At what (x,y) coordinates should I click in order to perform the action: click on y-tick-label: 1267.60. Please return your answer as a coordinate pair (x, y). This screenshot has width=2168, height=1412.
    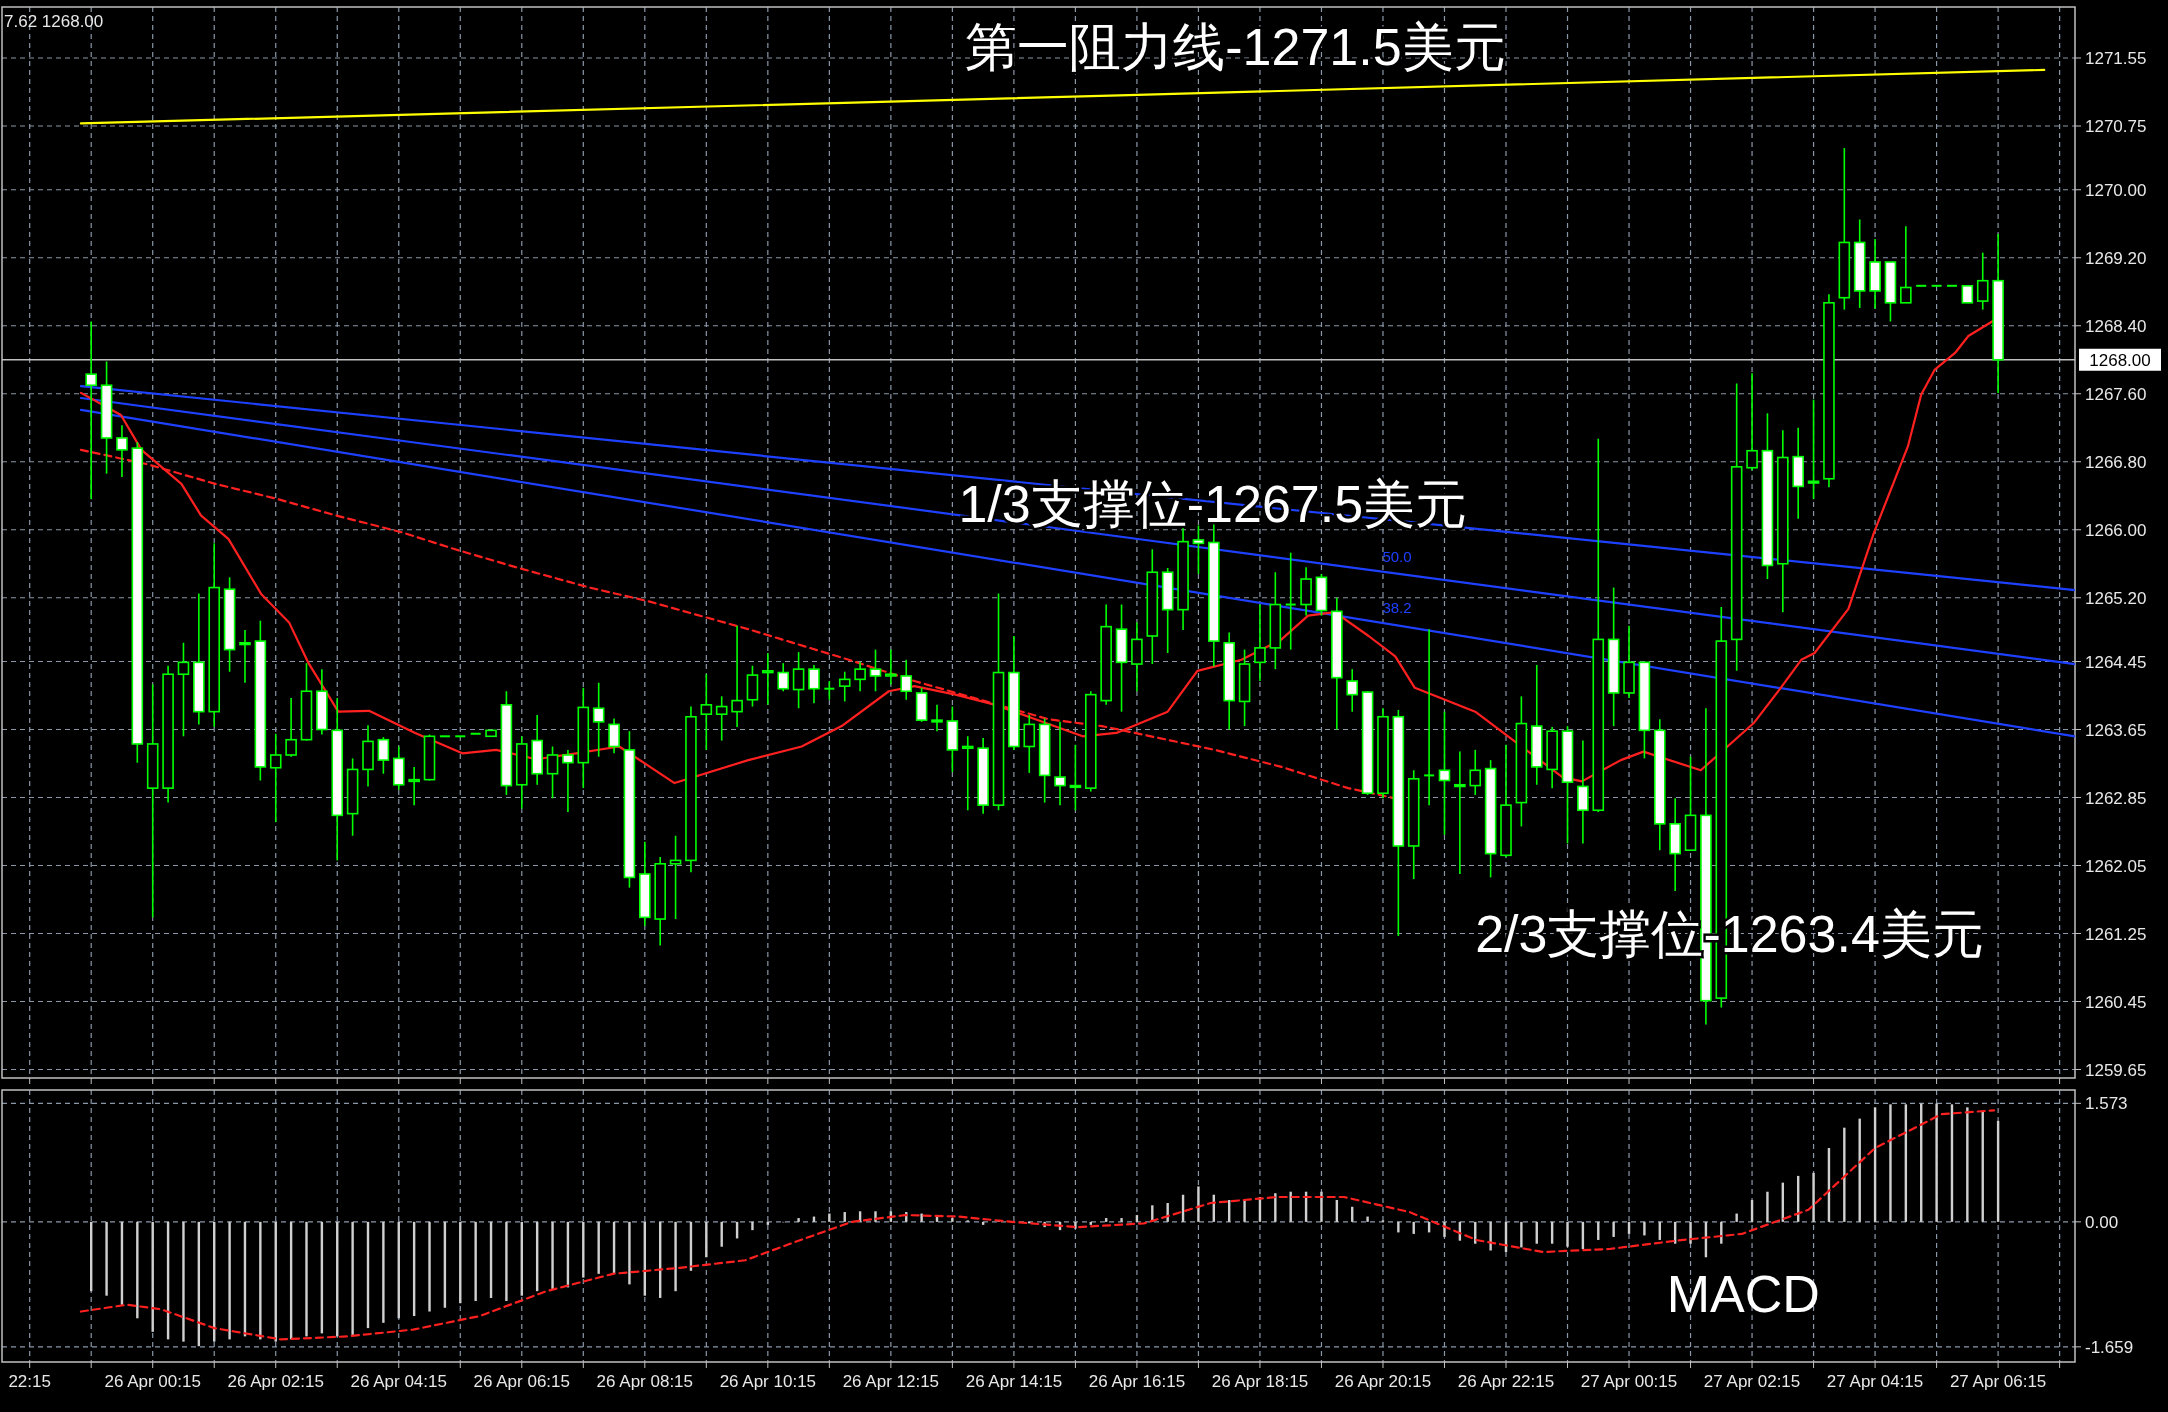
    Looking at the image, I should click on (2116, 394).